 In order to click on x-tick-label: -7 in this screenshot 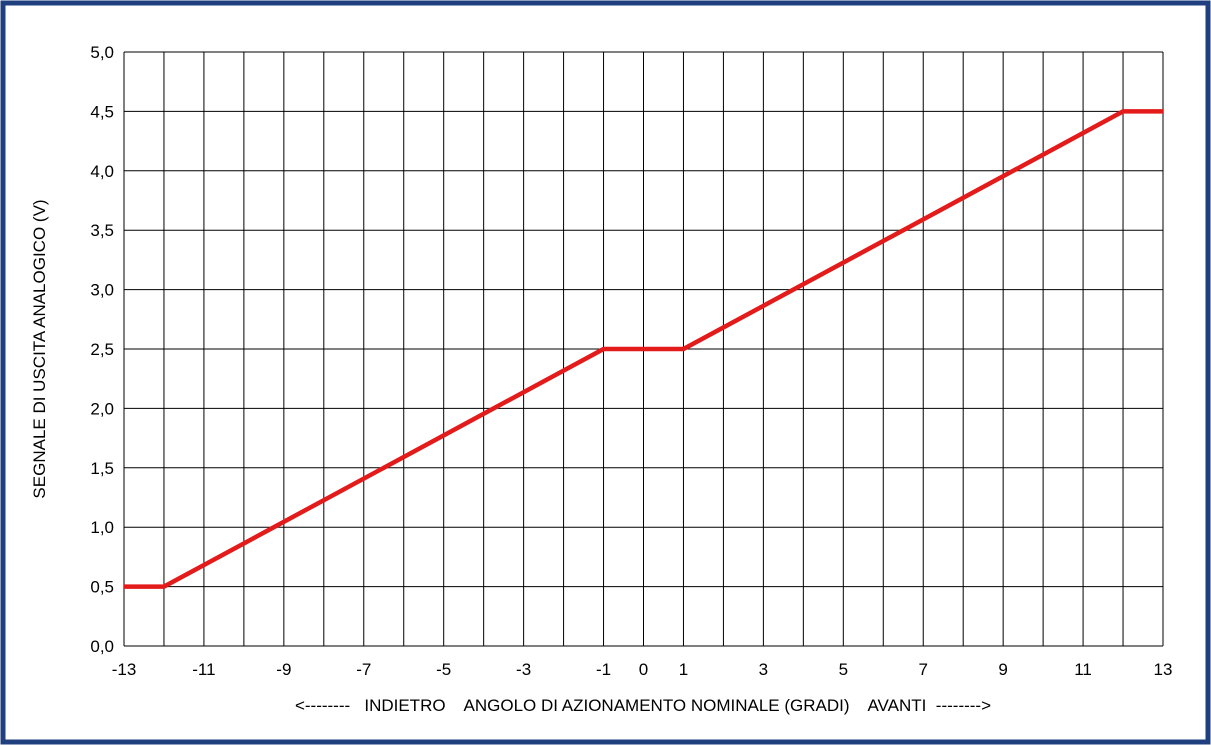, I will do `click(363, 669)`.